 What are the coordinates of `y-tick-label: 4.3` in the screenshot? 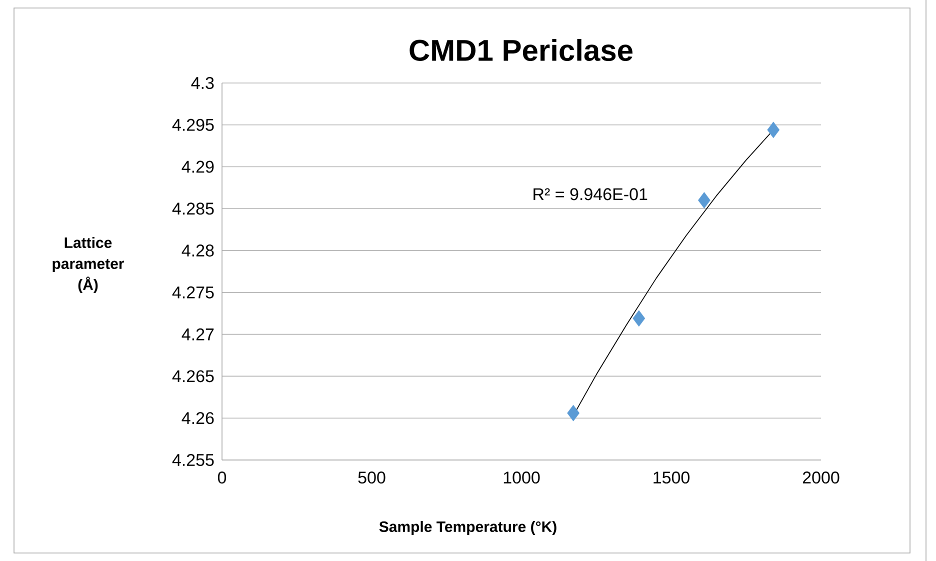 It's located at (202, 83).